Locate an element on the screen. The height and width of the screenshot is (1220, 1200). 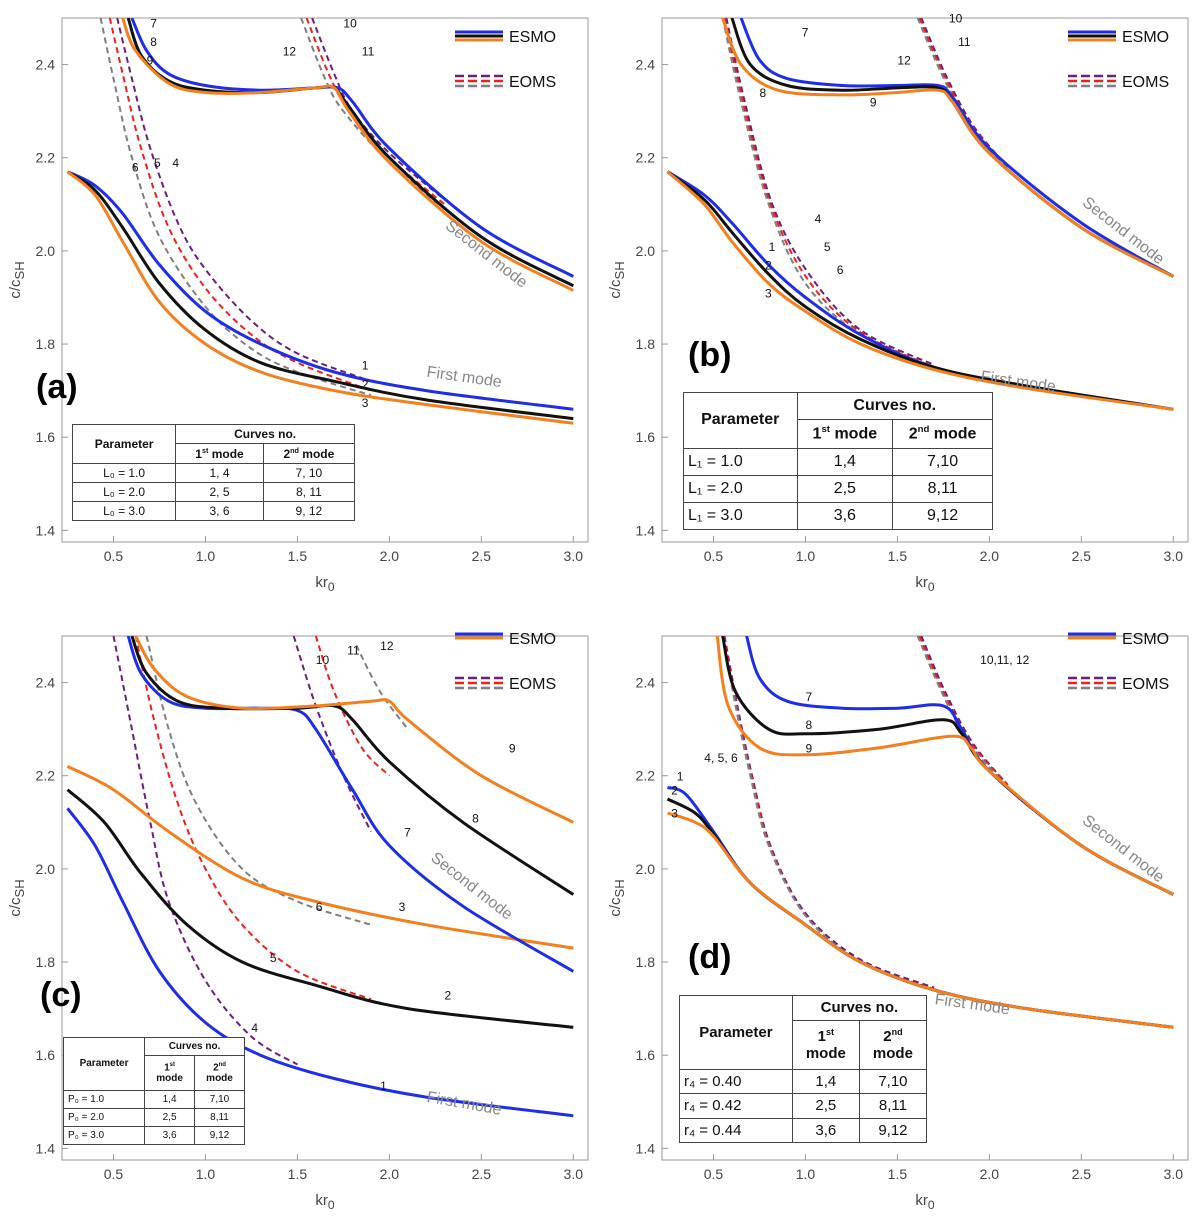
x-tick-label: 2.0 is located at coordinates (390, 1174).